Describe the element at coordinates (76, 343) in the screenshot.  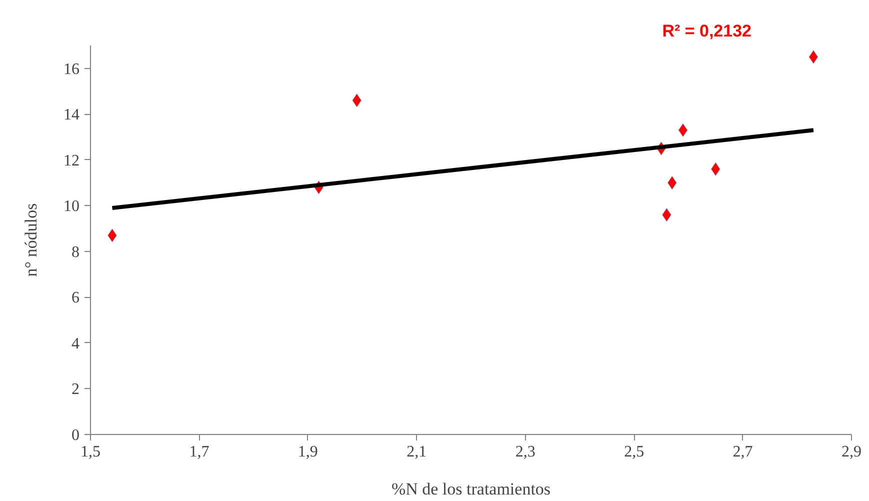
I see `y-tick-label: 4` at that location.